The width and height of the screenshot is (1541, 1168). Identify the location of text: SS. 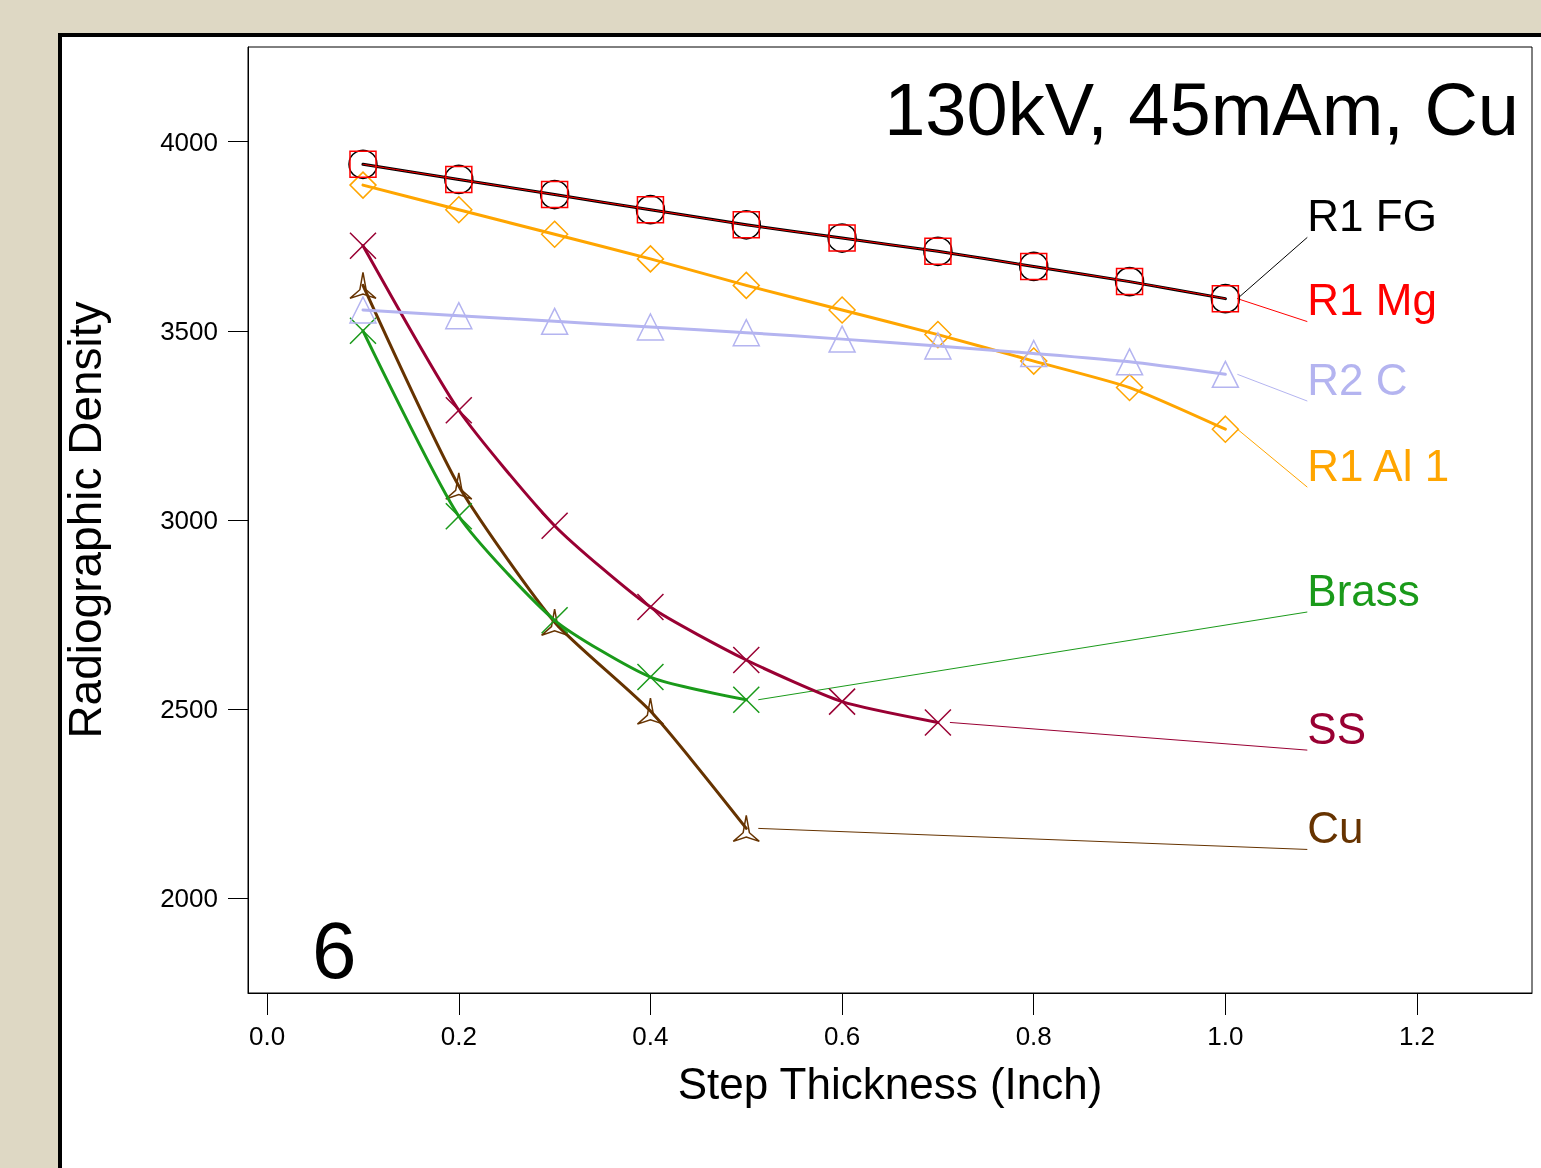
(1336, 728).